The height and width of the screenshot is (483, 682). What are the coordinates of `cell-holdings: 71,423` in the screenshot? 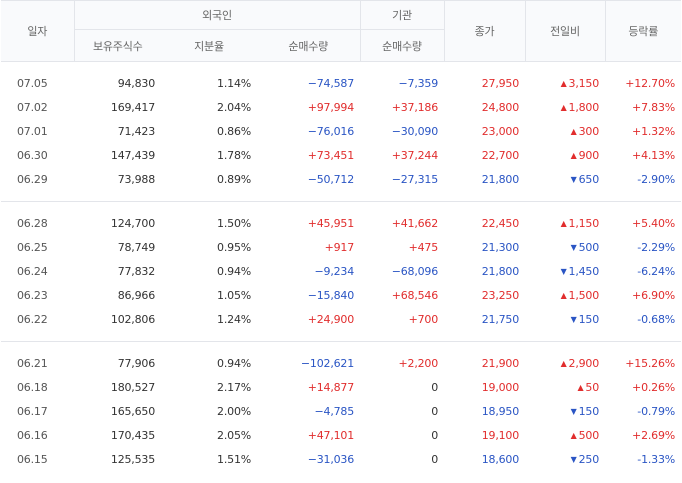 It's located at (136, 131).